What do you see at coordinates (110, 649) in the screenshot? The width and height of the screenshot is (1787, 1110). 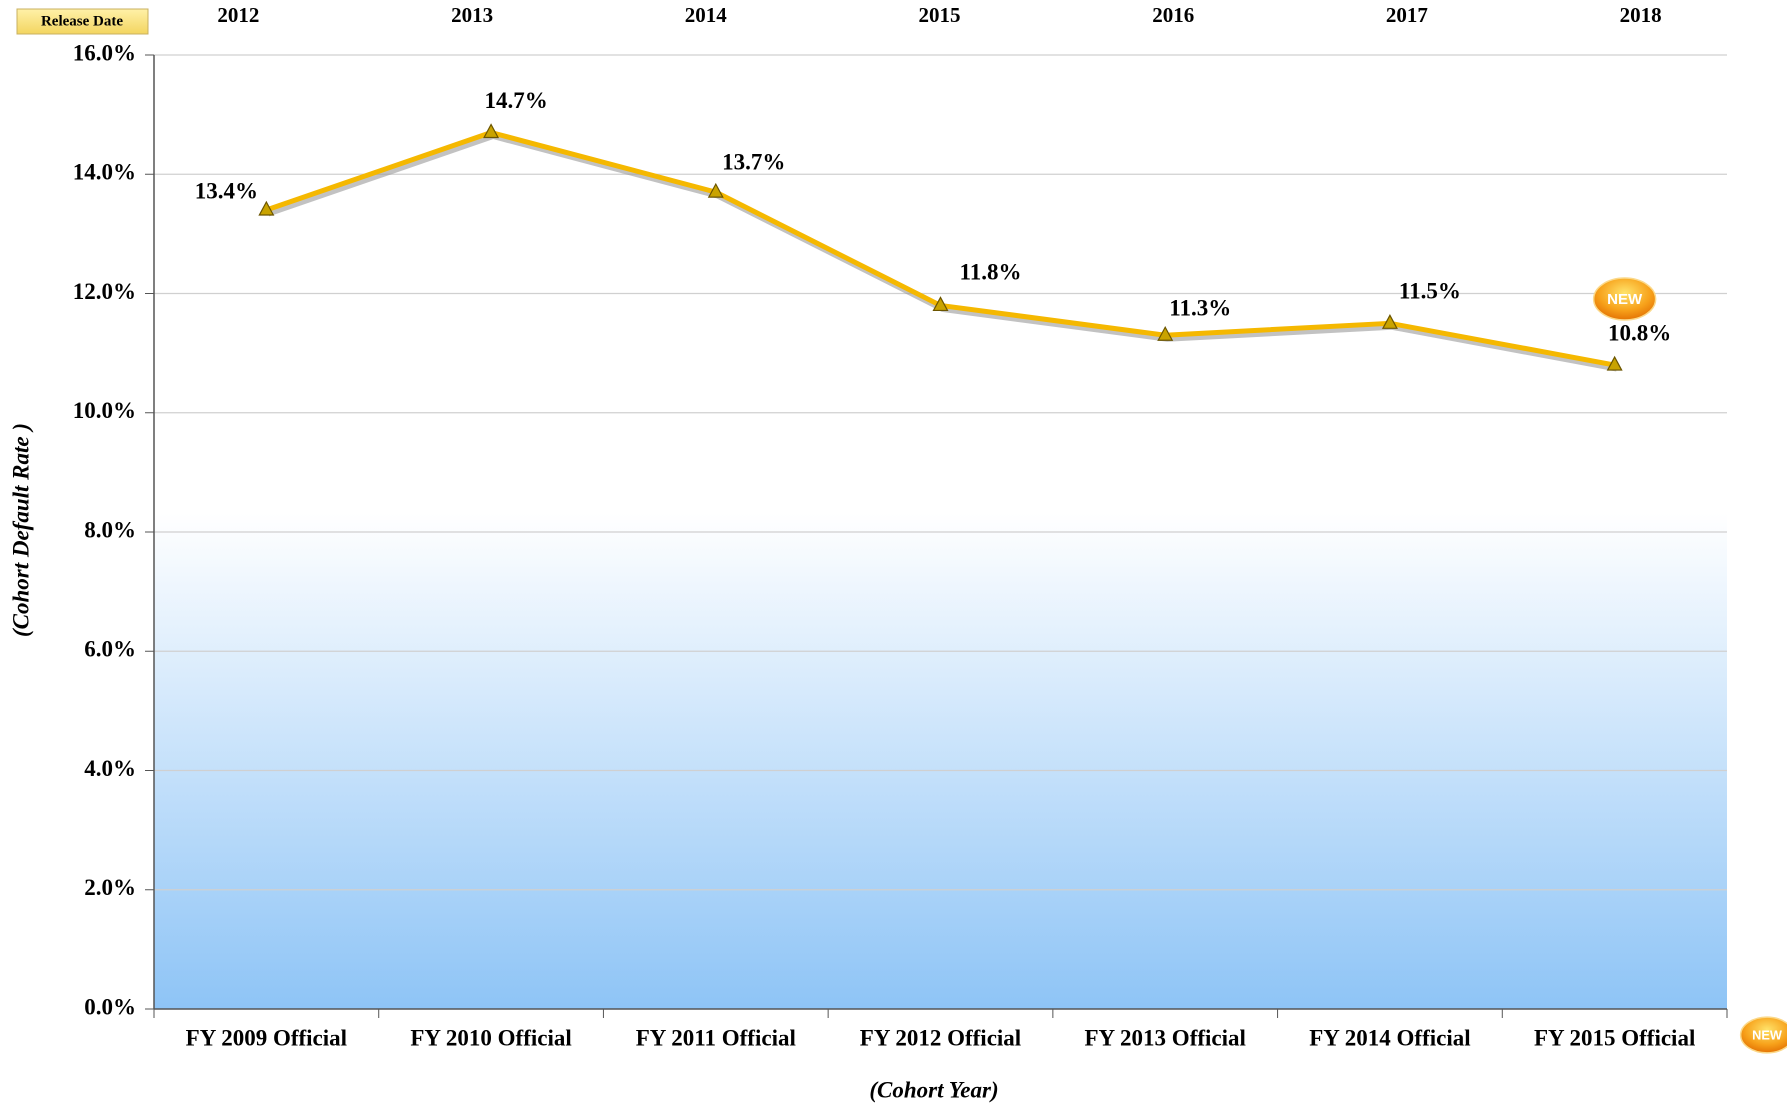 I see `y-tick-label: 6.0%` at bounding box center [110, 649].